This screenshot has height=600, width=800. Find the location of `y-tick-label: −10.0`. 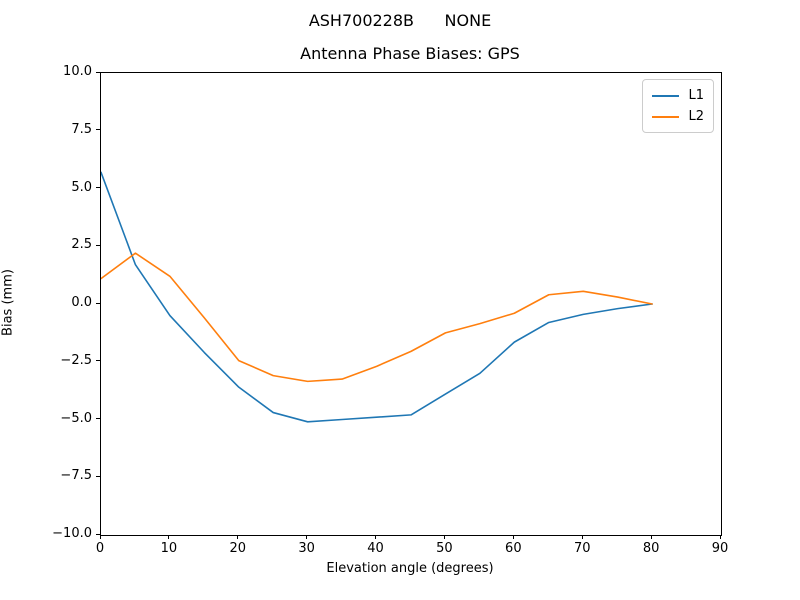

y-tick-label: −10.0 is located at coordinates (72, 533).